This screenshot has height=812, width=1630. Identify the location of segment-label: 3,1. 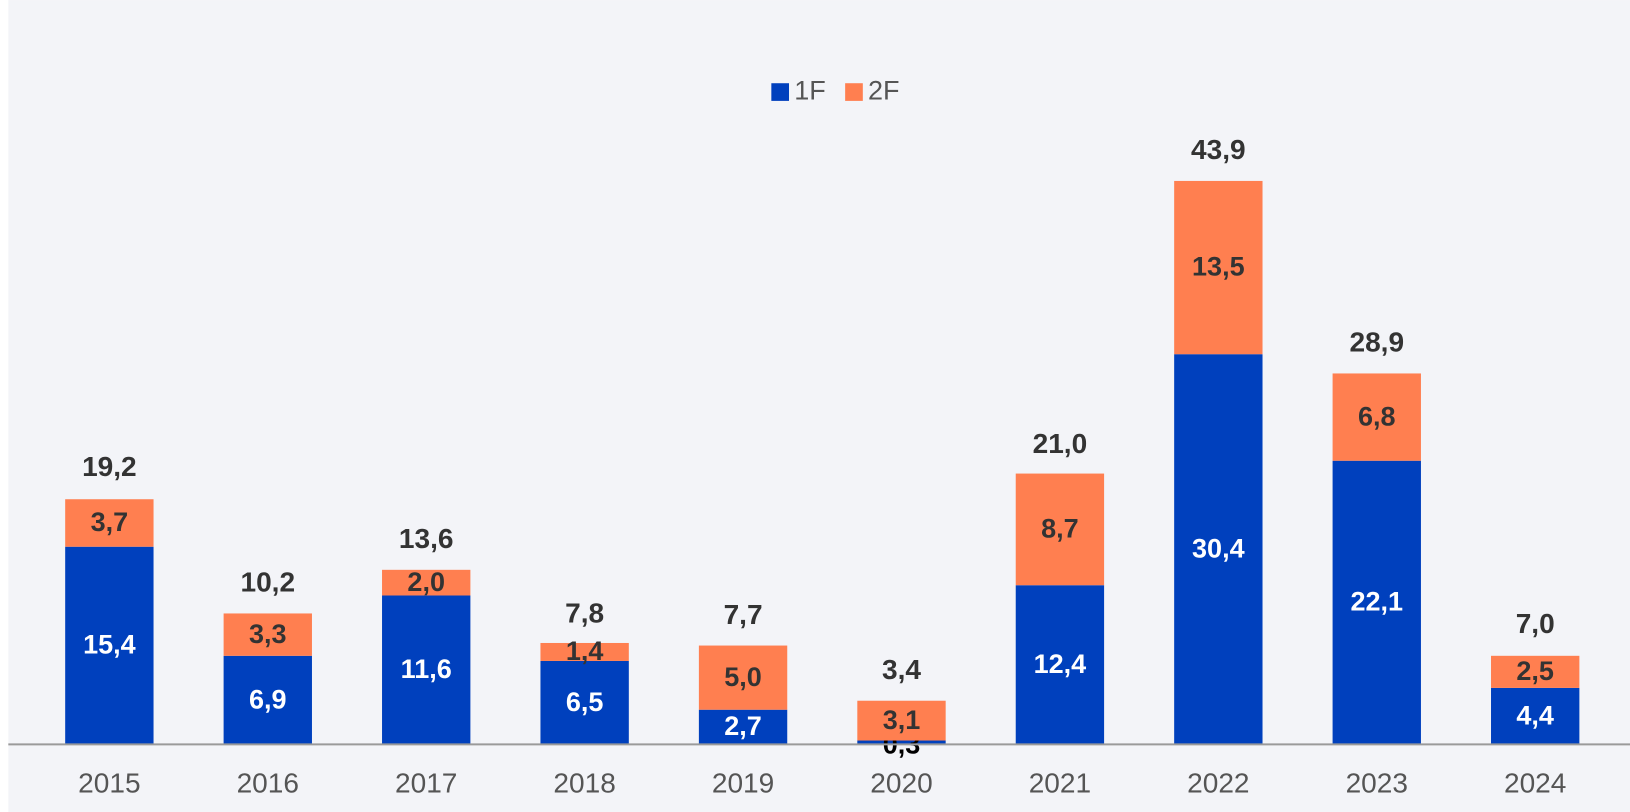
(902, 720).